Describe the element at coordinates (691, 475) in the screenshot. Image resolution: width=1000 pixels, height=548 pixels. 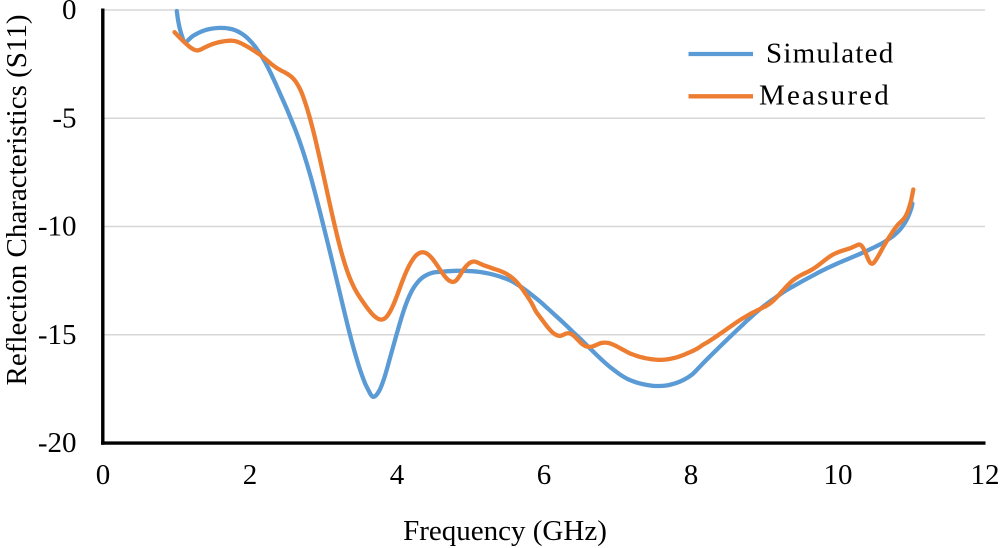
I see `svg-text: 8` at that location.